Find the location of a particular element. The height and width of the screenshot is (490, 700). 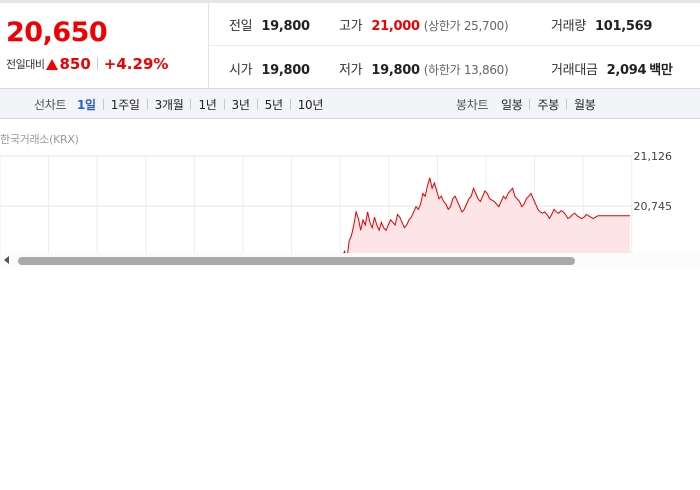

stat-unit: 백만 is located at coordinates (661, 70).